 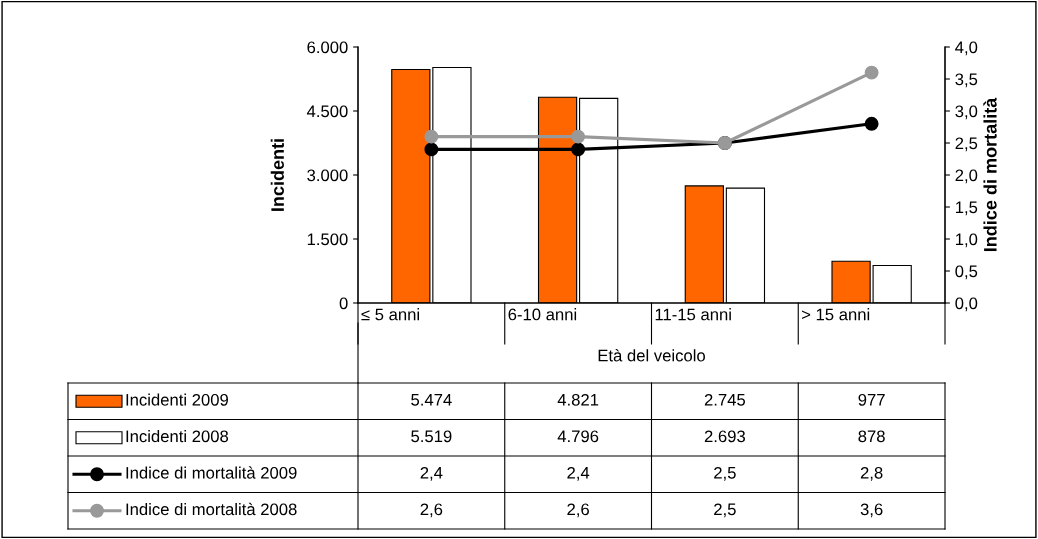 What do you see at coordinates (871, 510) in the screenshot?
I see `data-label: 3,6` at bounding box center [871, 510].